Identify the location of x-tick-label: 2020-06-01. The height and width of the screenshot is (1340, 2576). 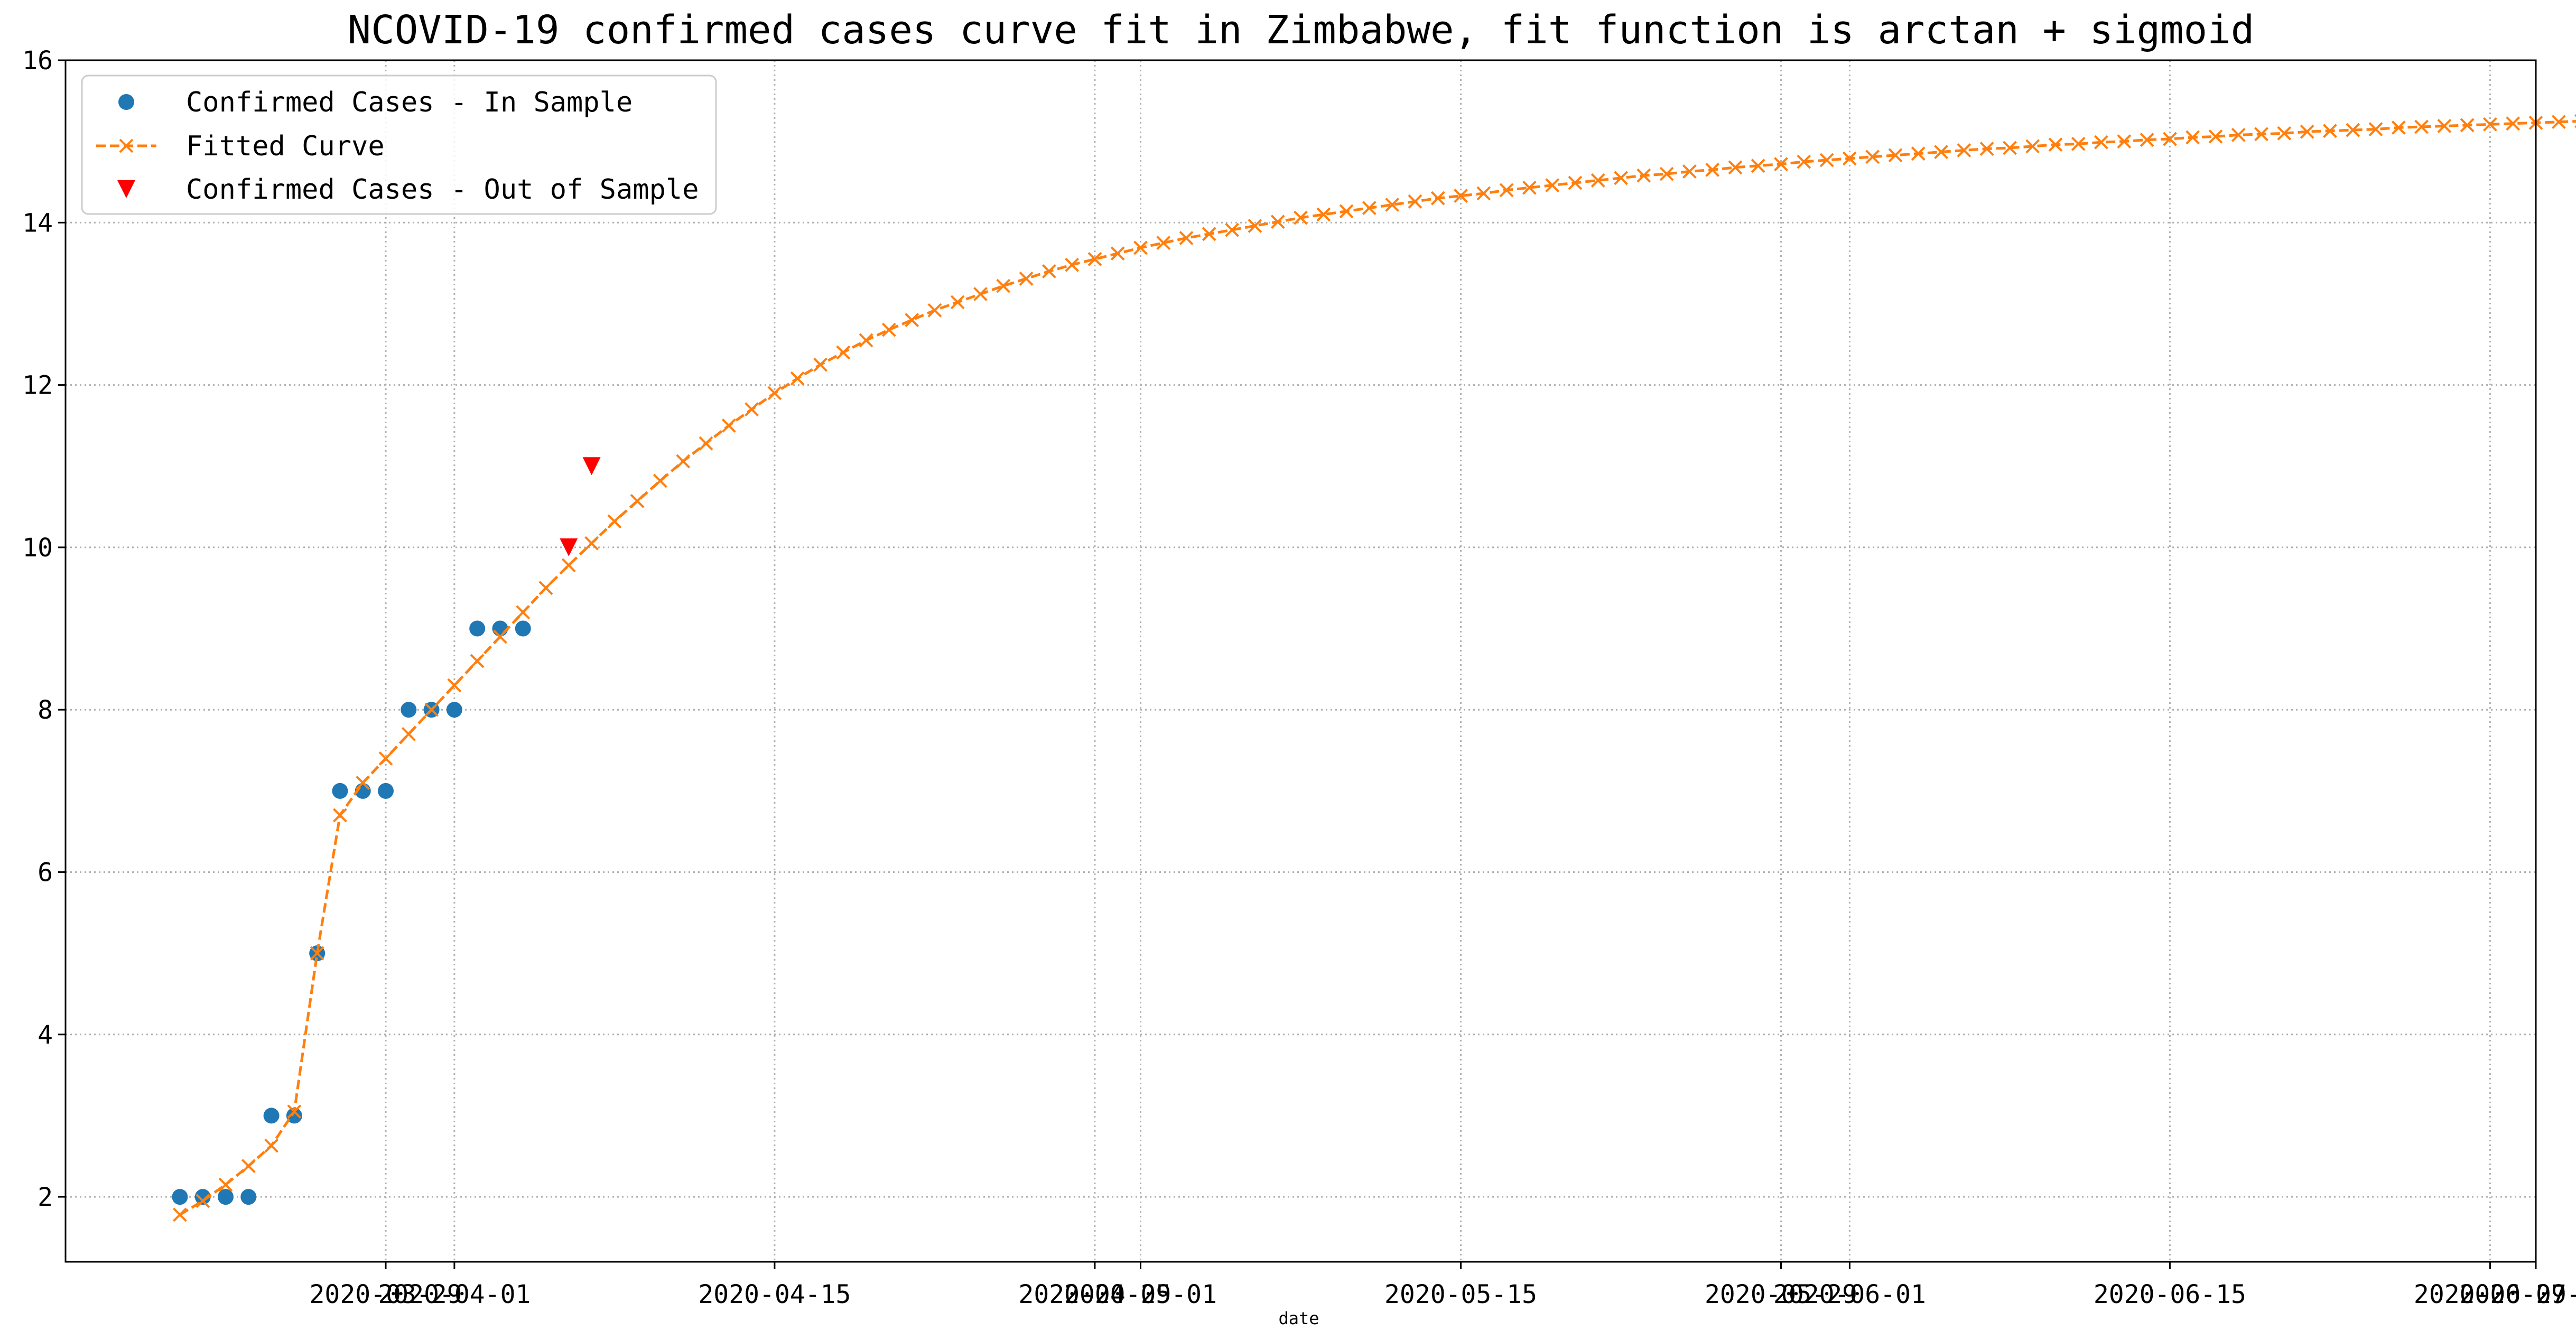
(1849, 1295).